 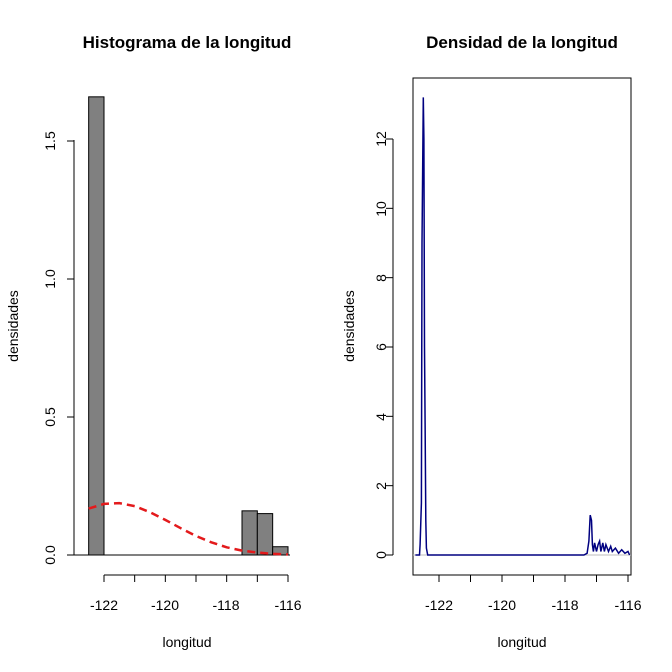 What do you see at coordinates (187, 42) in the screenshot?
I see `histogram-title: Histograma de la longitud` at bounding box center [187, 42].